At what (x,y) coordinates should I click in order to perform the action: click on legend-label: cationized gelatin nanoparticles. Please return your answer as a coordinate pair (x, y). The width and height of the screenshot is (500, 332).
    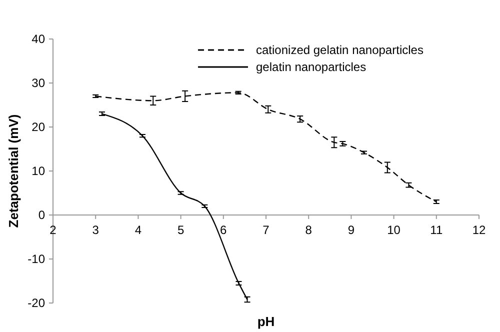
    Looking at the image, I should click on (340, 50).